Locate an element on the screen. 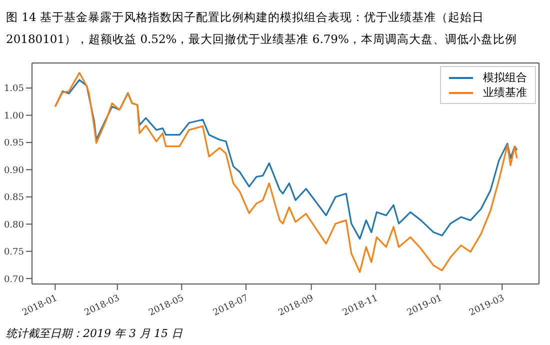 The width and height of the screenshot is (550, 345). y-tick-label: 0.85 is located at coordinates (14, 198).